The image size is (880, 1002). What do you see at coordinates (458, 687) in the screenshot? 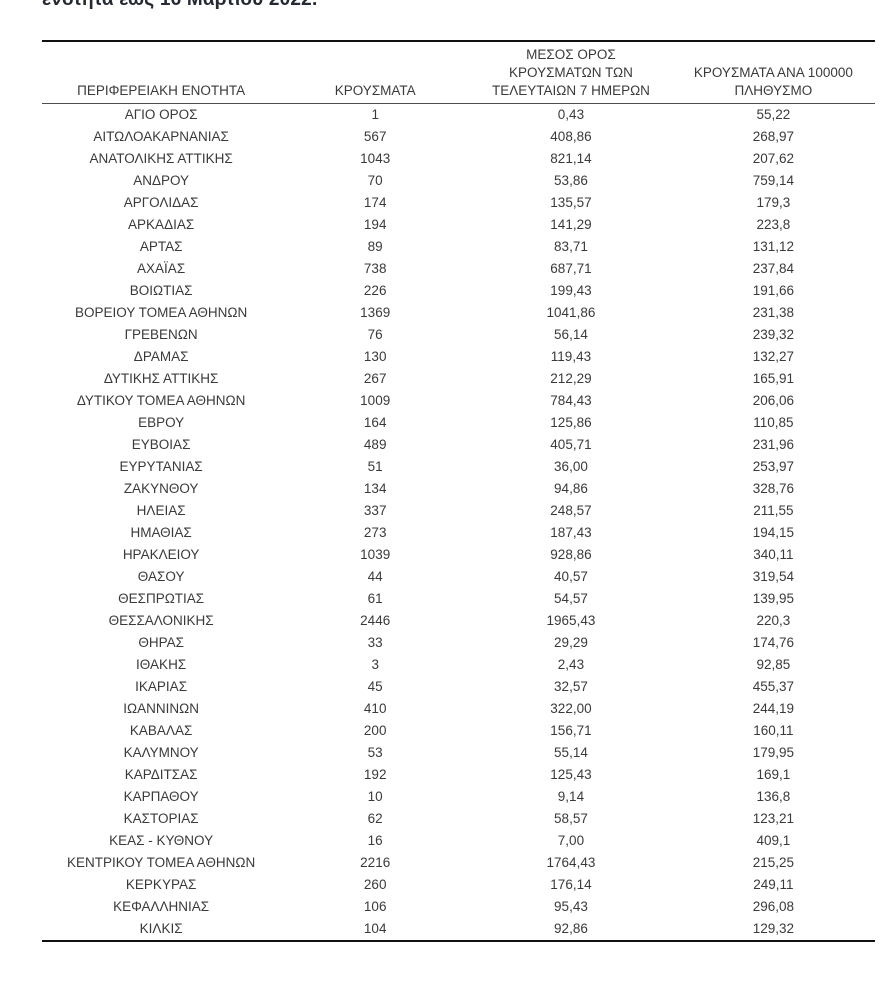
I see `table-row: ΙΚΑΡΙΑΣ 45 32,57 455,37` at bounding box center [458, 687].